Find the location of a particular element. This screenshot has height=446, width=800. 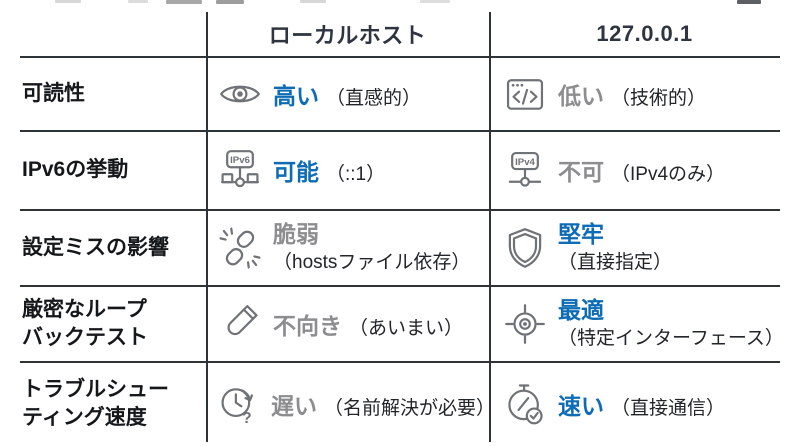

verdict-text: 最適 is located at coordinates (581, 310).